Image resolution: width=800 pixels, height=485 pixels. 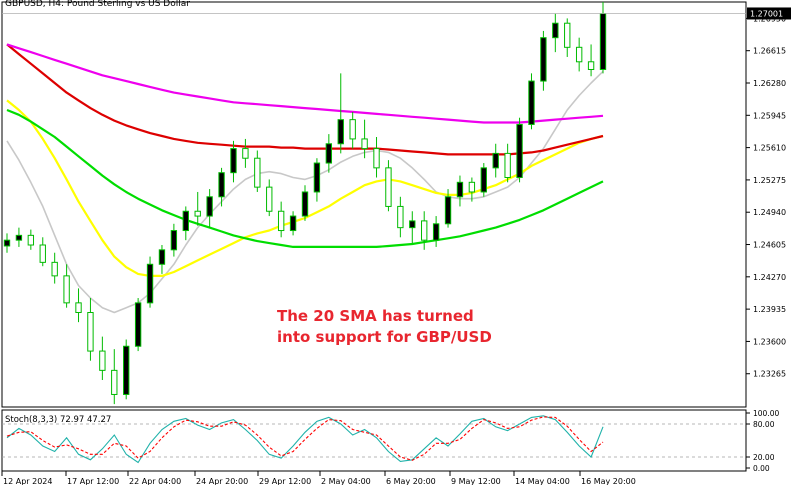 I want to click on price-tick-label: 1.23935, so click(x=769, y=309).